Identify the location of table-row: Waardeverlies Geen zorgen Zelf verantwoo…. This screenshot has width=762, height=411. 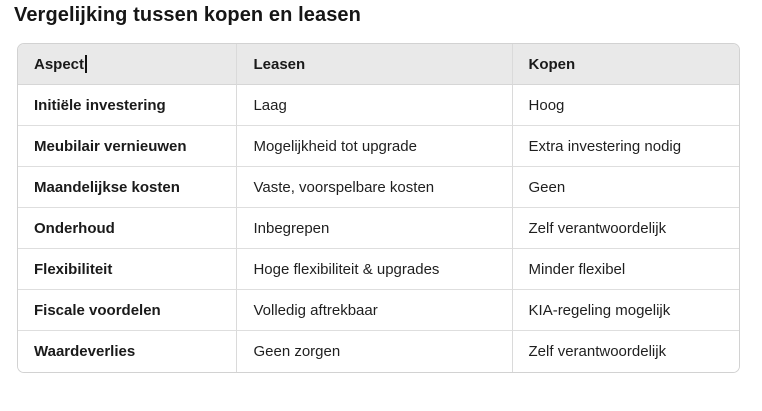
(378, 351).